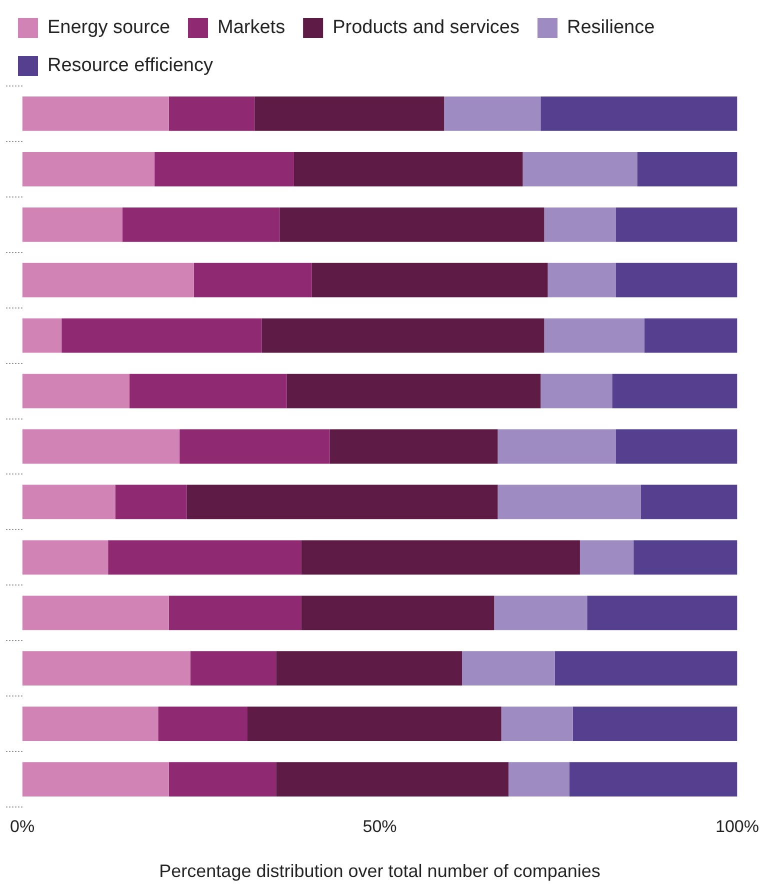  I want to click on x-tick-label: 0%, so click(22, 826).